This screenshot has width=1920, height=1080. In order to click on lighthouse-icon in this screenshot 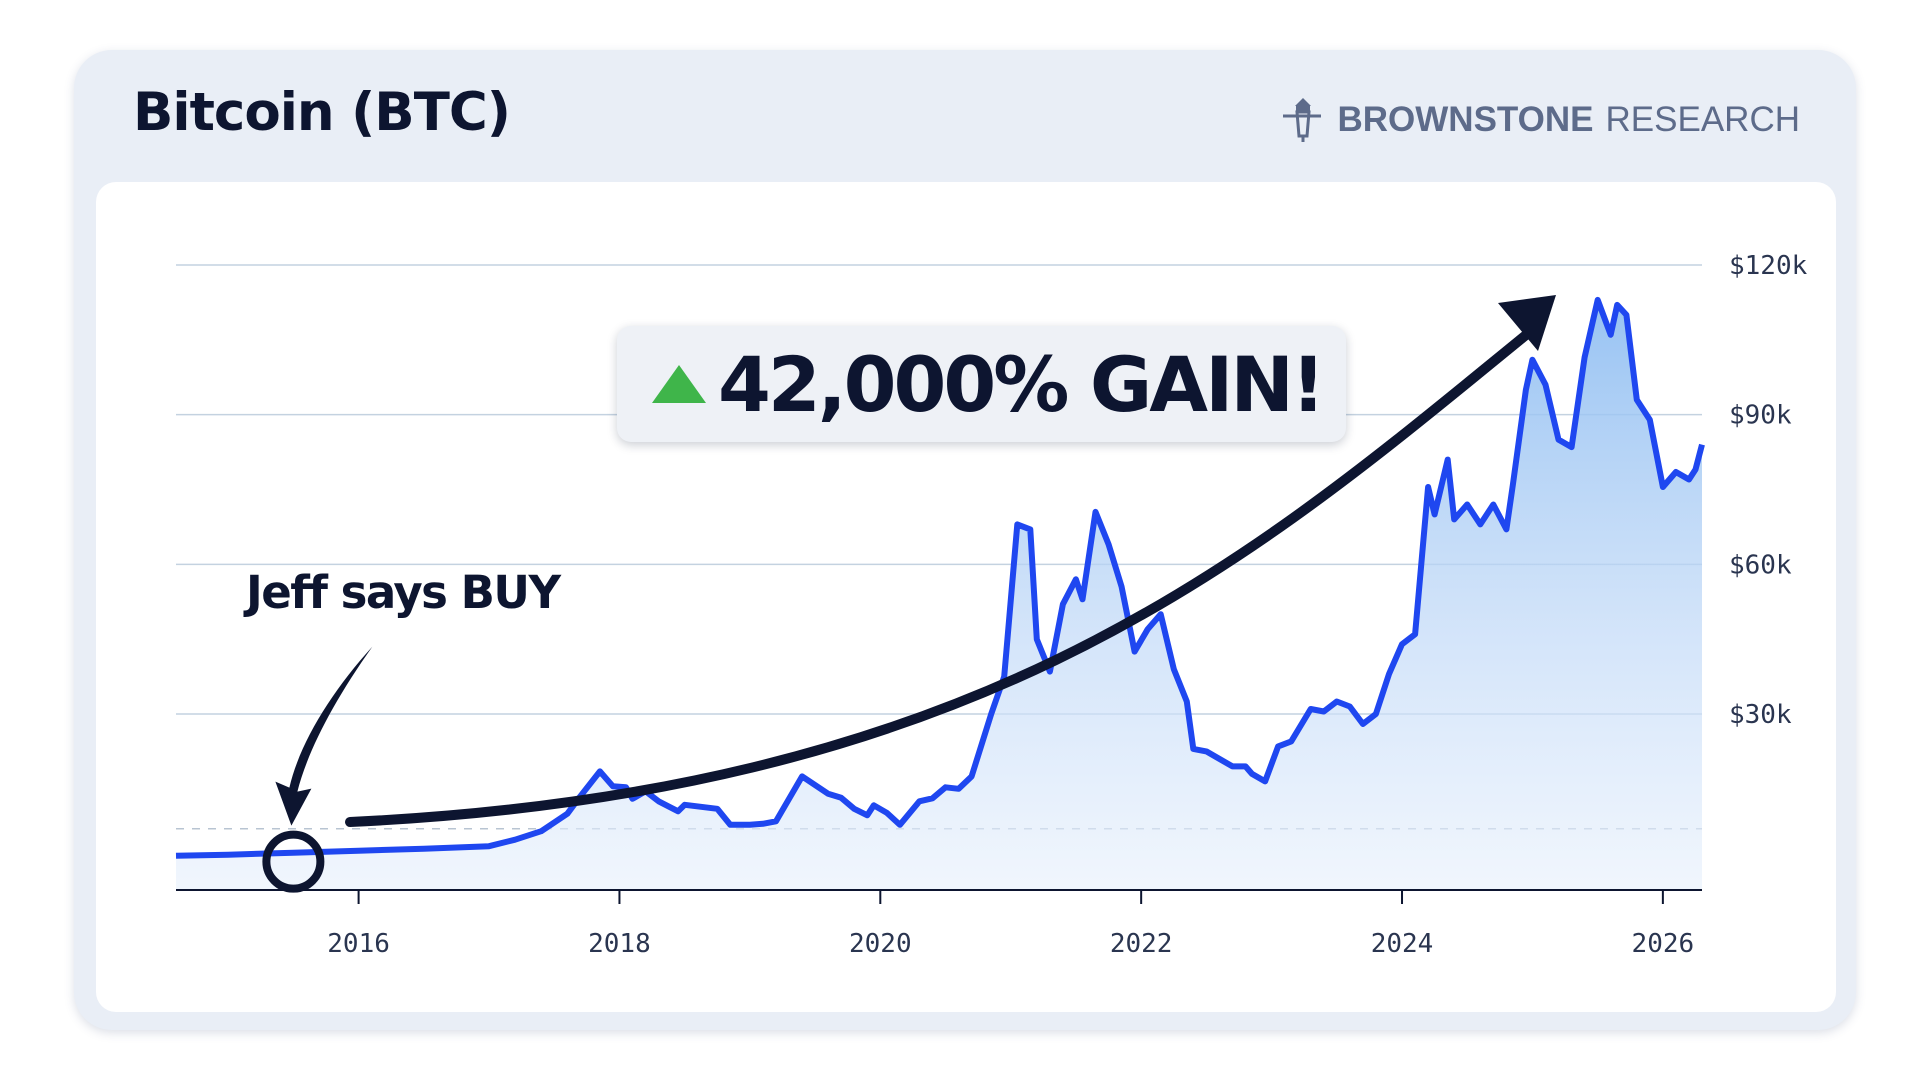, I will do `click(1302, 120)`.